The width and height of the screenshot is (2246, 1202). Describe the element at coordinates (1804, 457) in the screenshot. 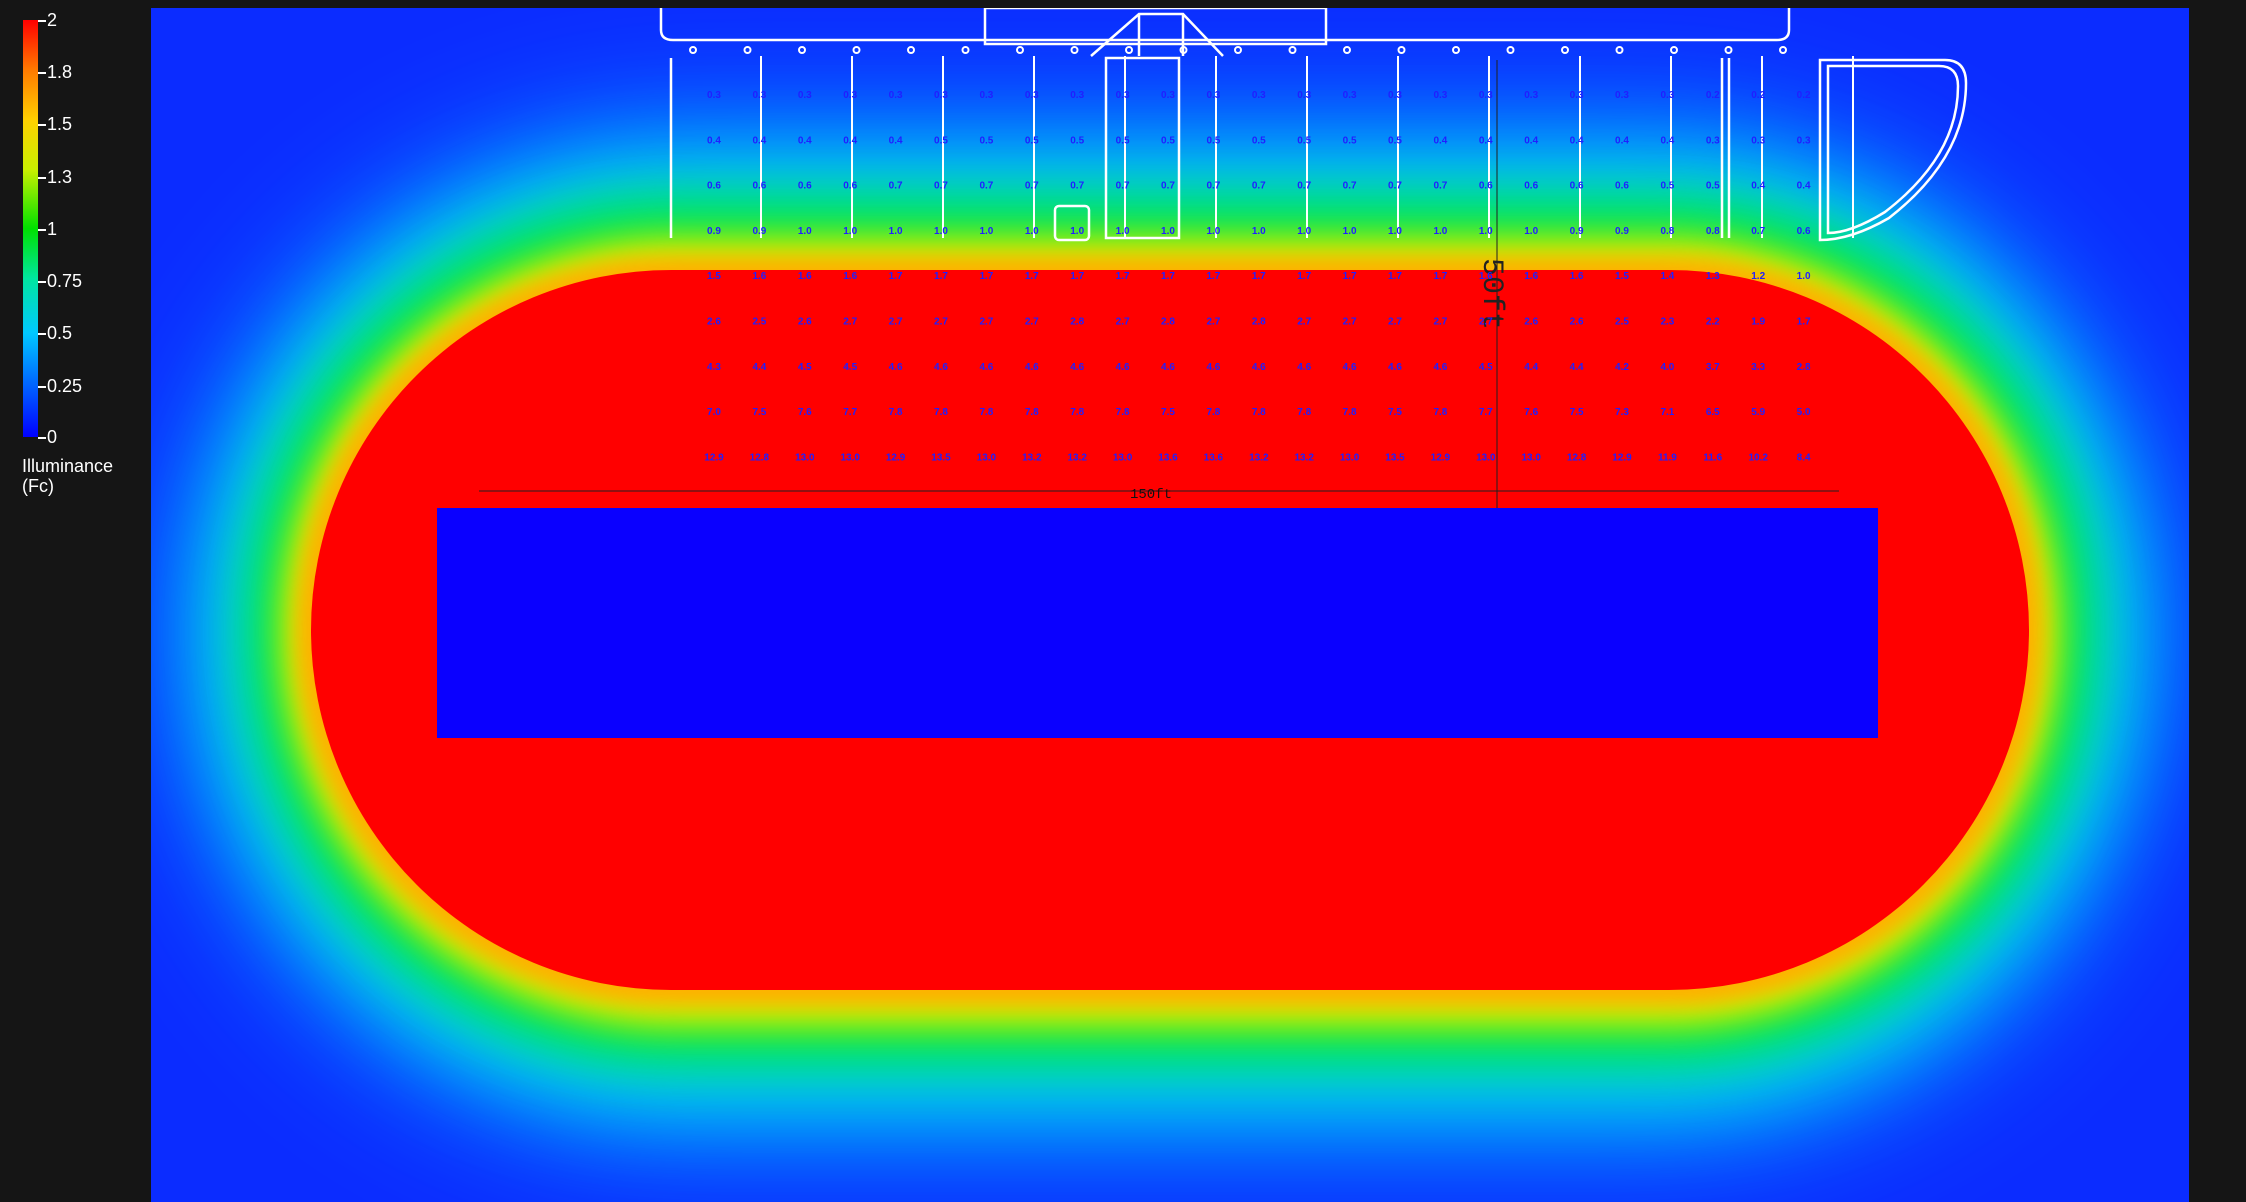

I see `illuminance-value: 8.4` at that location.